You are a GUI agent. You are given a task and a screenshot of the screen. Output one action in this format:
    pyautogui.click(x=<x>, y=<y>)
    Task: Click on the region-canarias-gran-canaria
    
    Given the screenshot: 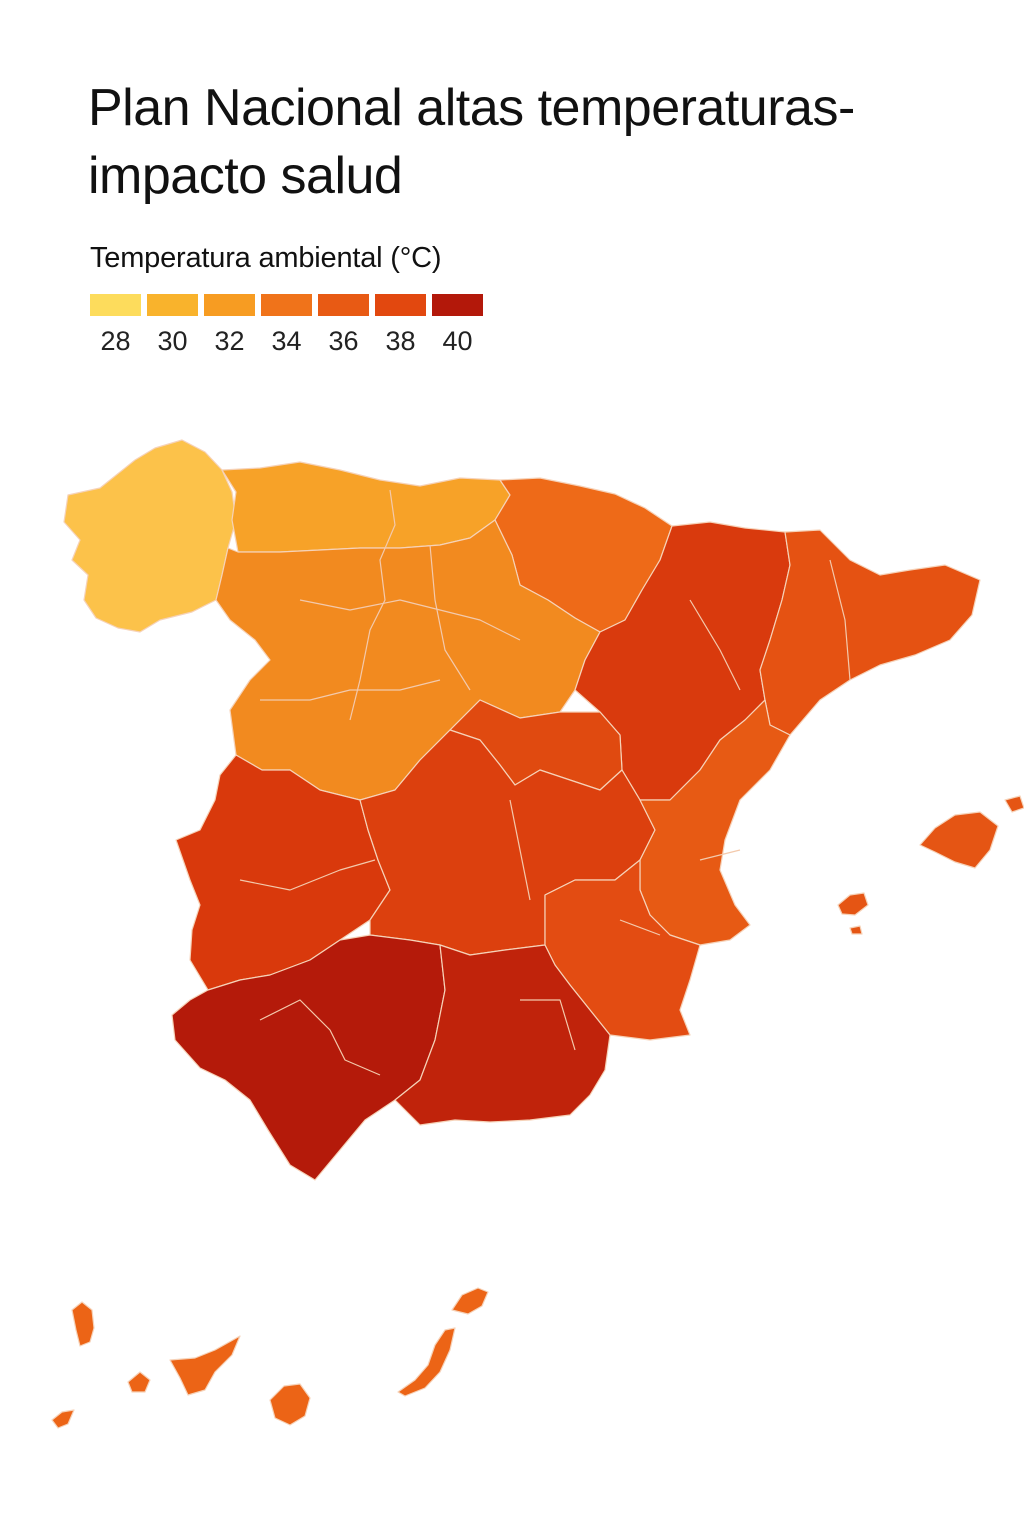 What is the action you would take?
    pyautogui.click(x=290, y=1404)
    